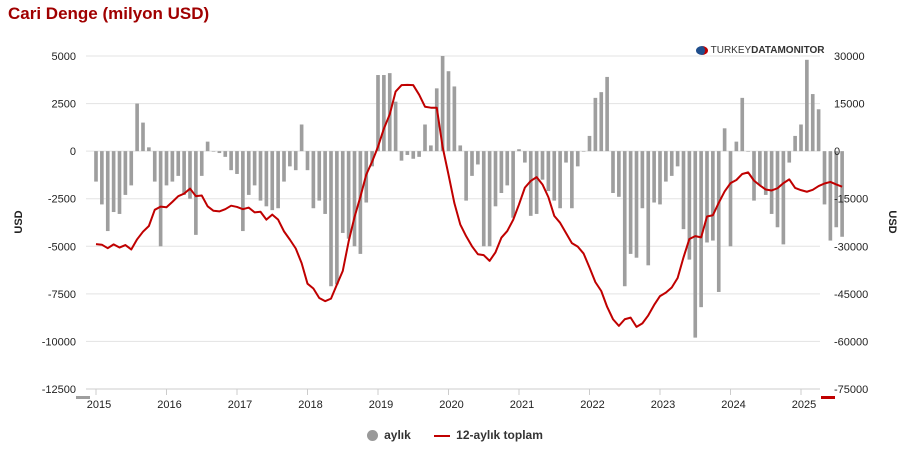  I want to click on right-tick-label-7: -75000, so click(851, 390).